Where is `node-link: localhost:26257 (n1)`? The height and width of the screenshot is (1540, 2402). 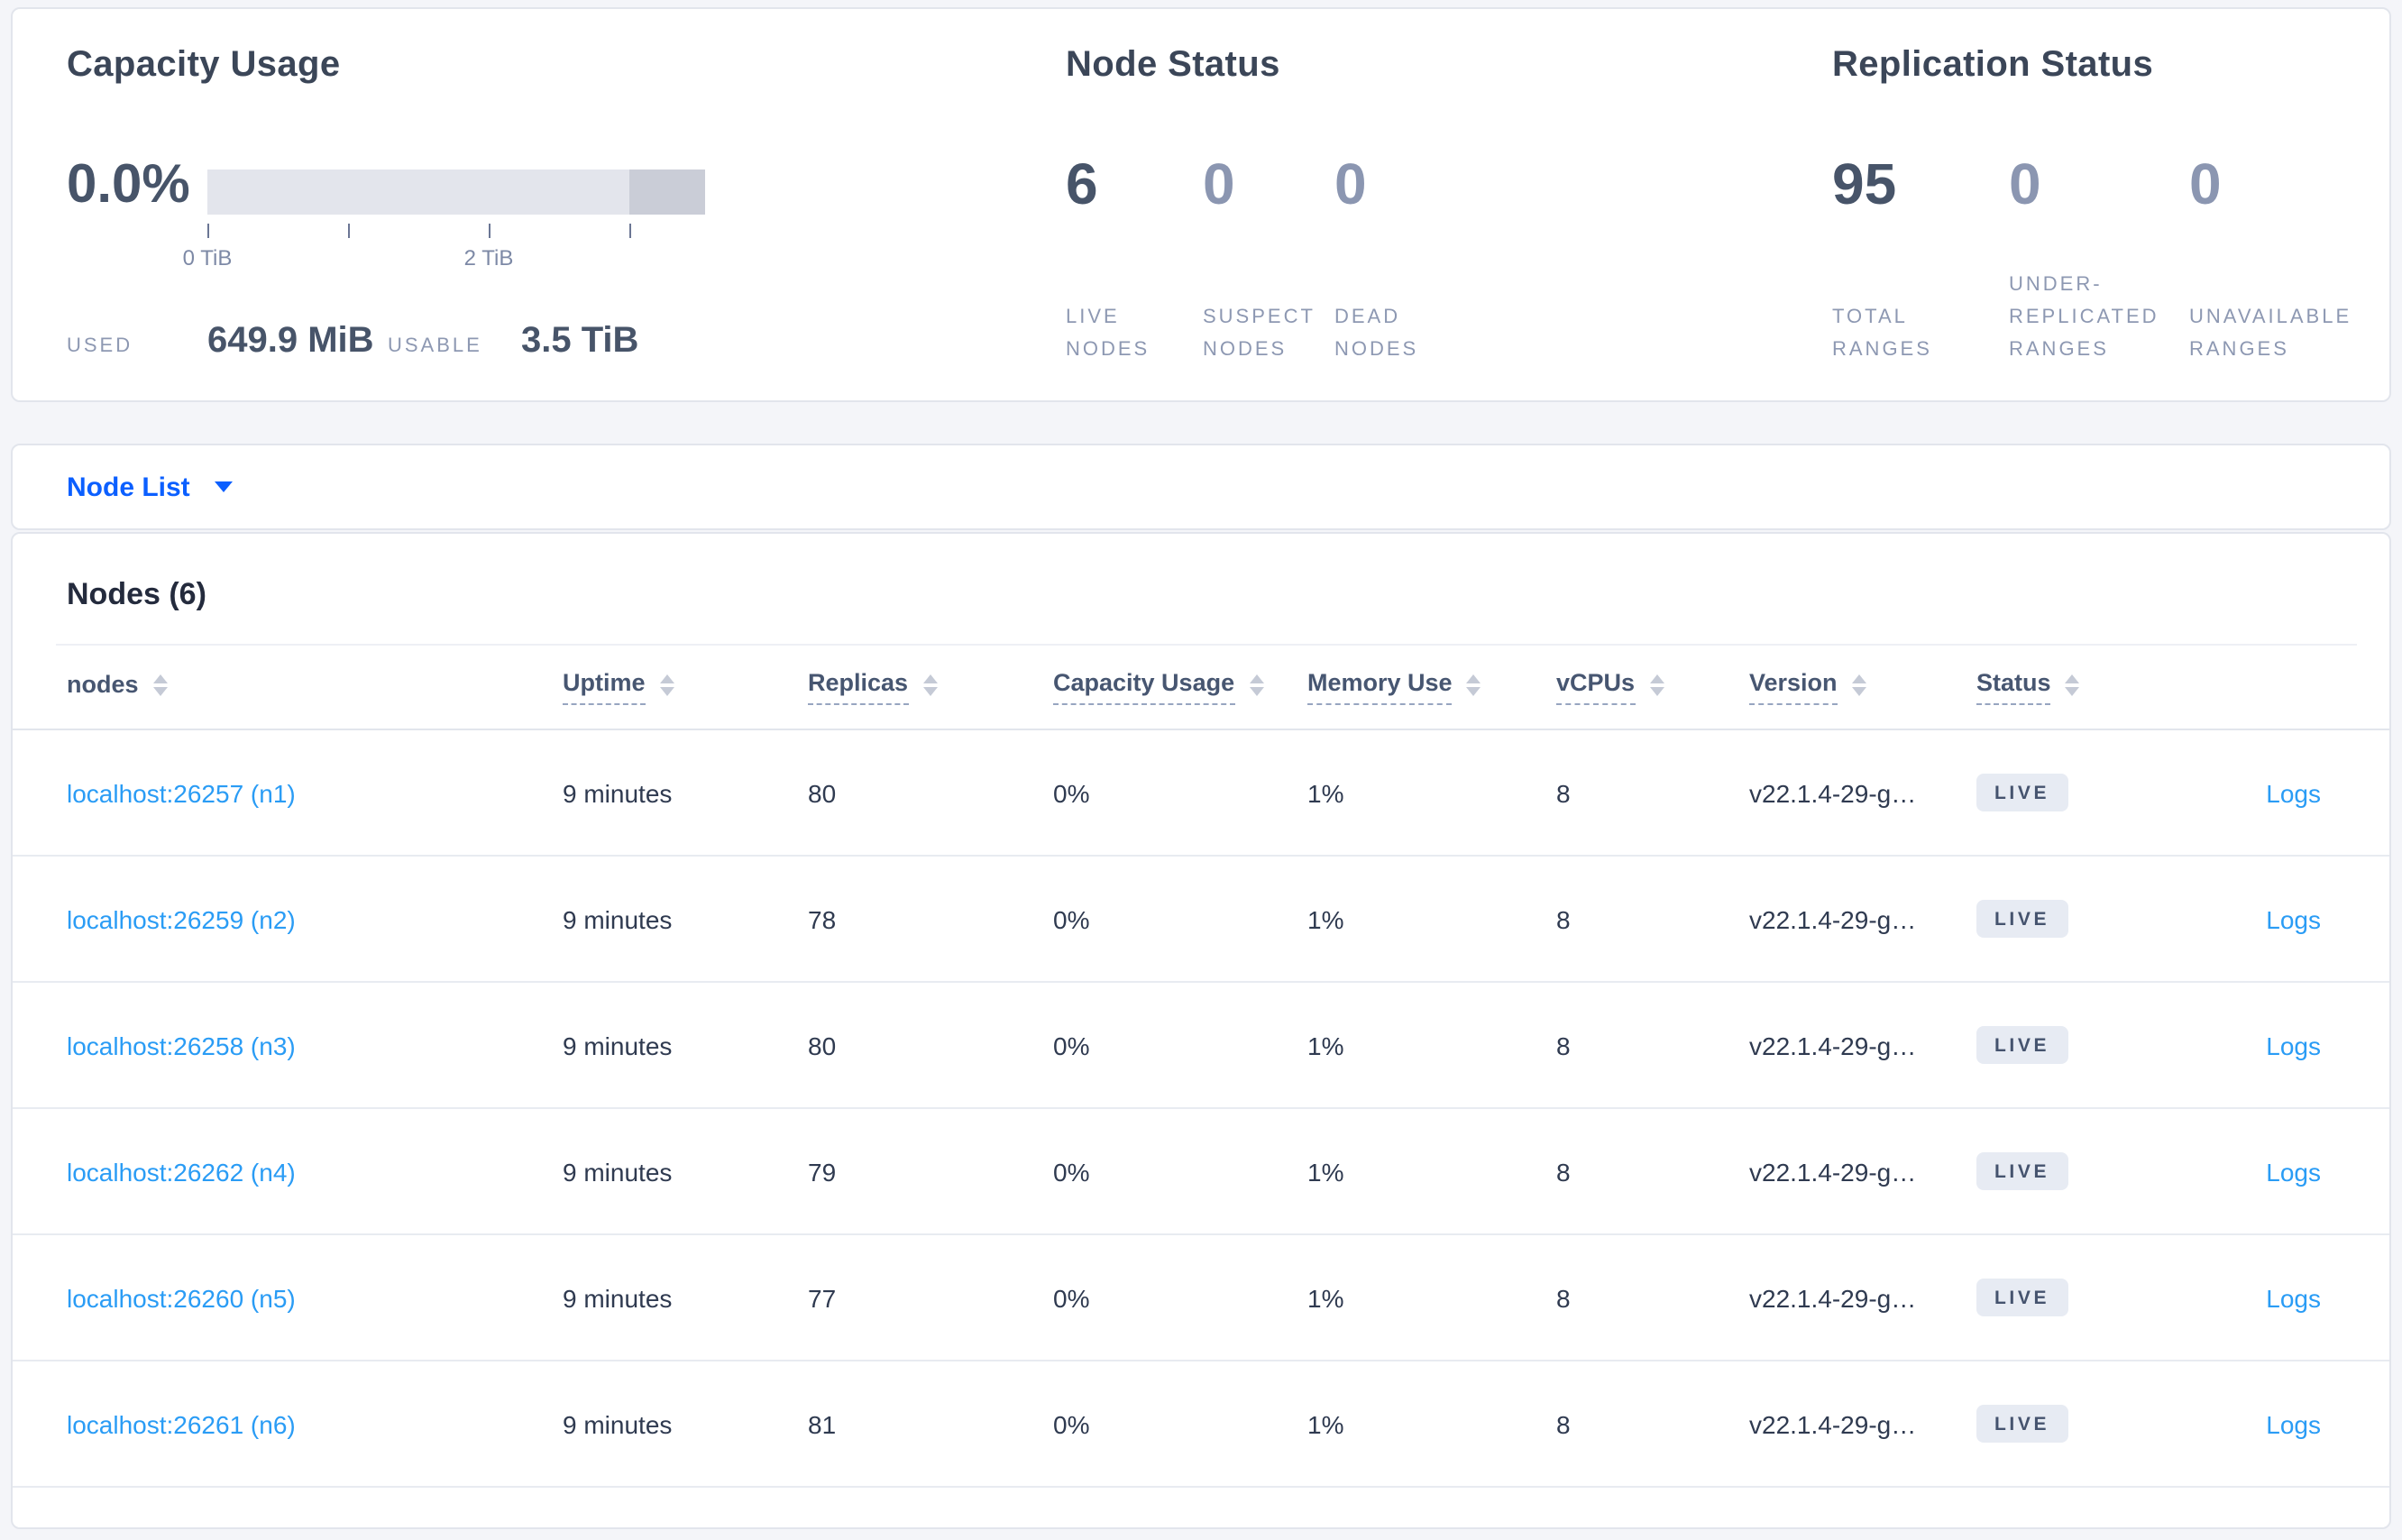 node-link: localhost:26257 (n1) is located at coordinates (181, 792).